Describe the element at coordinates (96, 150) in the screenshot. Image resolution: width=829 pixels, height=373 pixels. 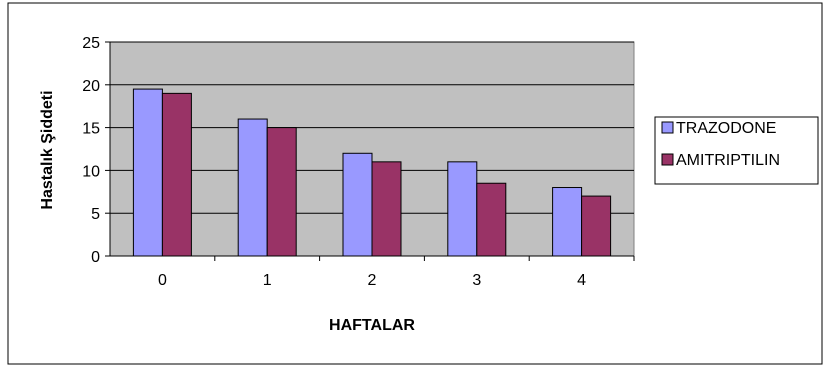
I see `y-axis-ticks: 0 5 10 15 20 25` at that location.